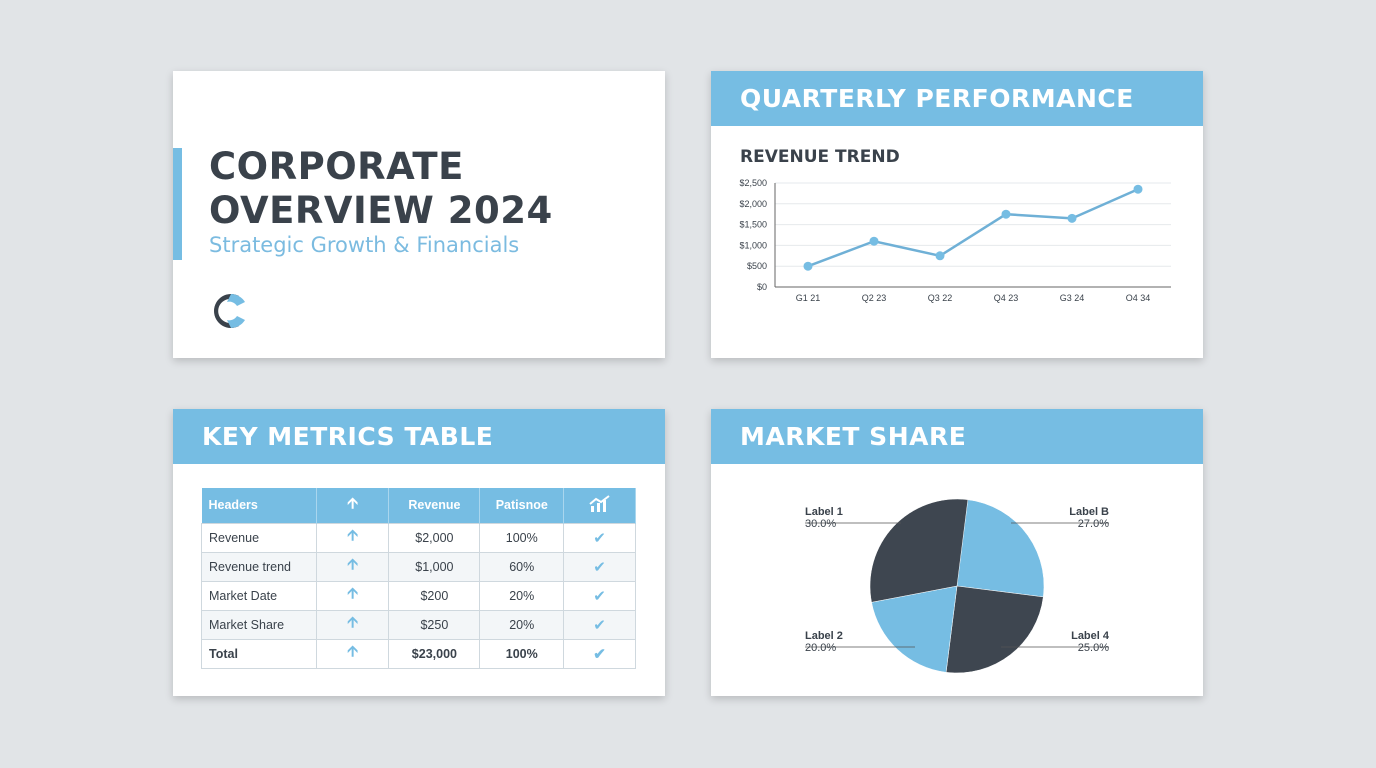 The height and width of the screenshot is (768, 1376). What do you see at coordinates (177, 204) in the screenshot?
I see `accent-bar` at bounding box center [177, 204].